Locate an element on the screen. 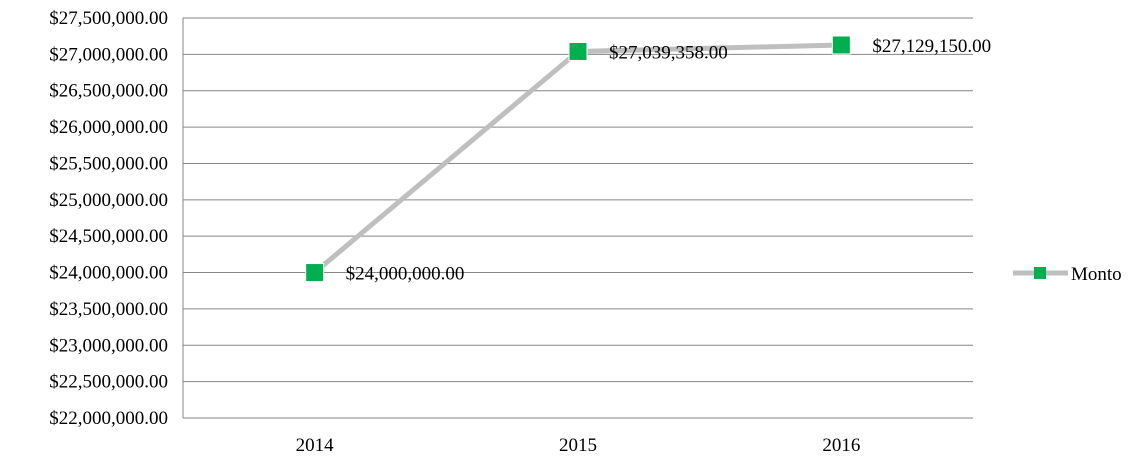  data-label: $27,039,358.00 is located at coordinates (668, 53).